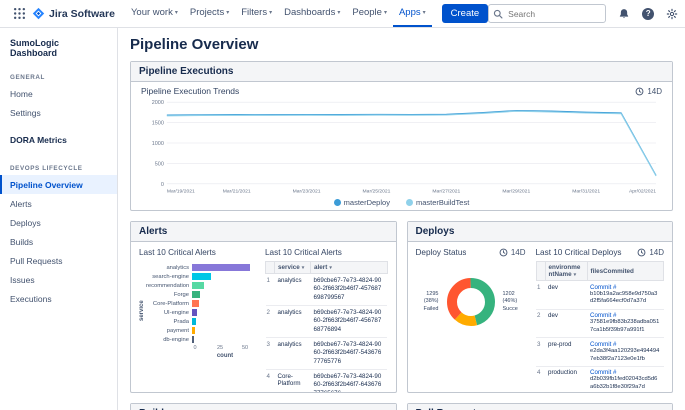 This screenshot has height=410, width=685. What do you see at coordinates (292, 380) in the screenshot?
I see `service-cell: Core-Platform` at bounding box center [292, 380].